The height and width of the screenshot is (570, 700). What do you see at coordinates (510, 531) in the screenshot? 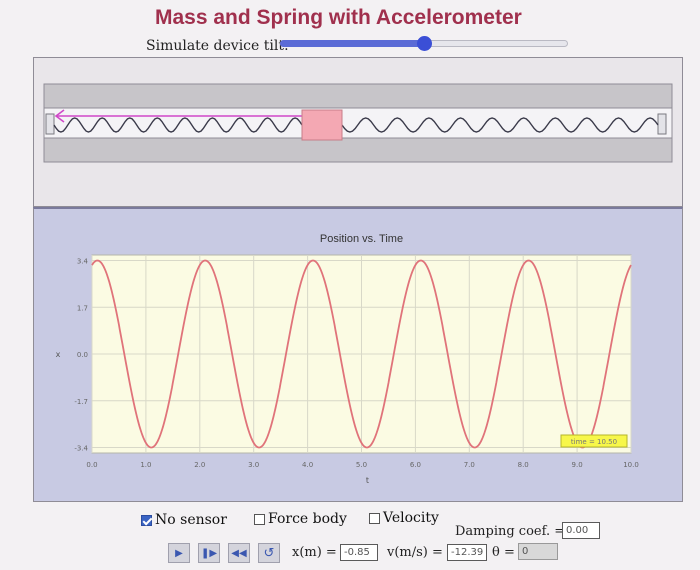
I see `damping-label: Damping coef. =` at bounding box center [510, 531].